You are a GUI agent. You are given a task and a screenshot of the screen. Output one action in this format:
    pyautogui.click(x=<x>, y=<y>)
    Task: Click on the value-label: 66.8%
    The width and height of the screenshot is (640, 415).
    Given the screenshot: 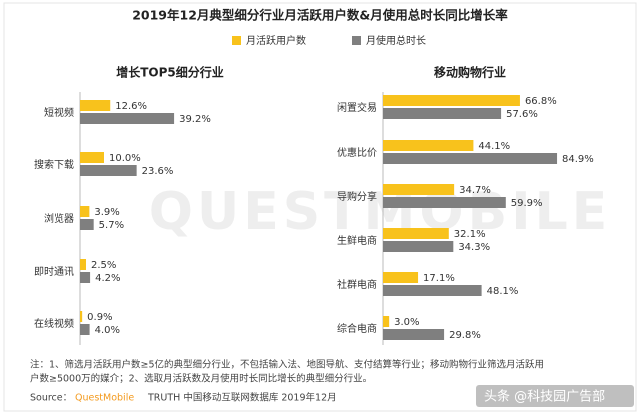 What is the action you would take?
    pyautogui.click(x=541, y=101)
    